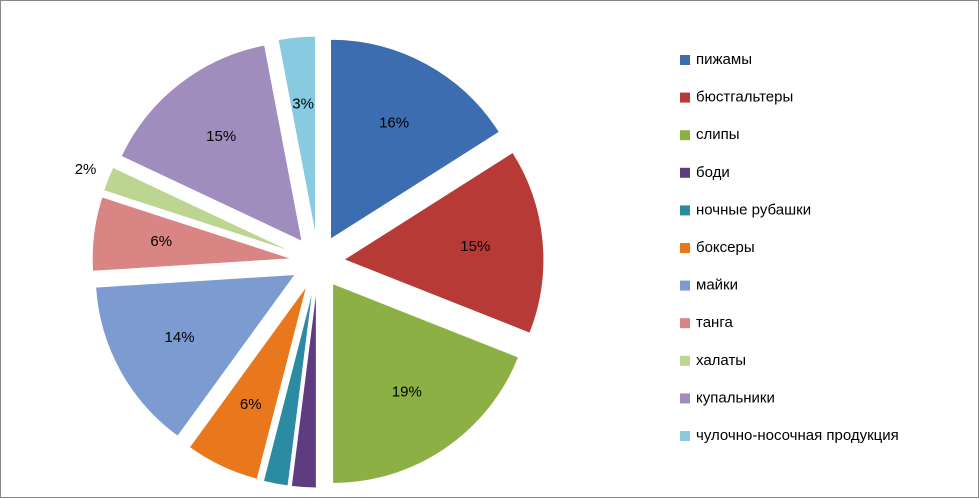 This screenshot has width=980, height=499. I want to click on legend-label: ночные рубашки, so click(753, 209).